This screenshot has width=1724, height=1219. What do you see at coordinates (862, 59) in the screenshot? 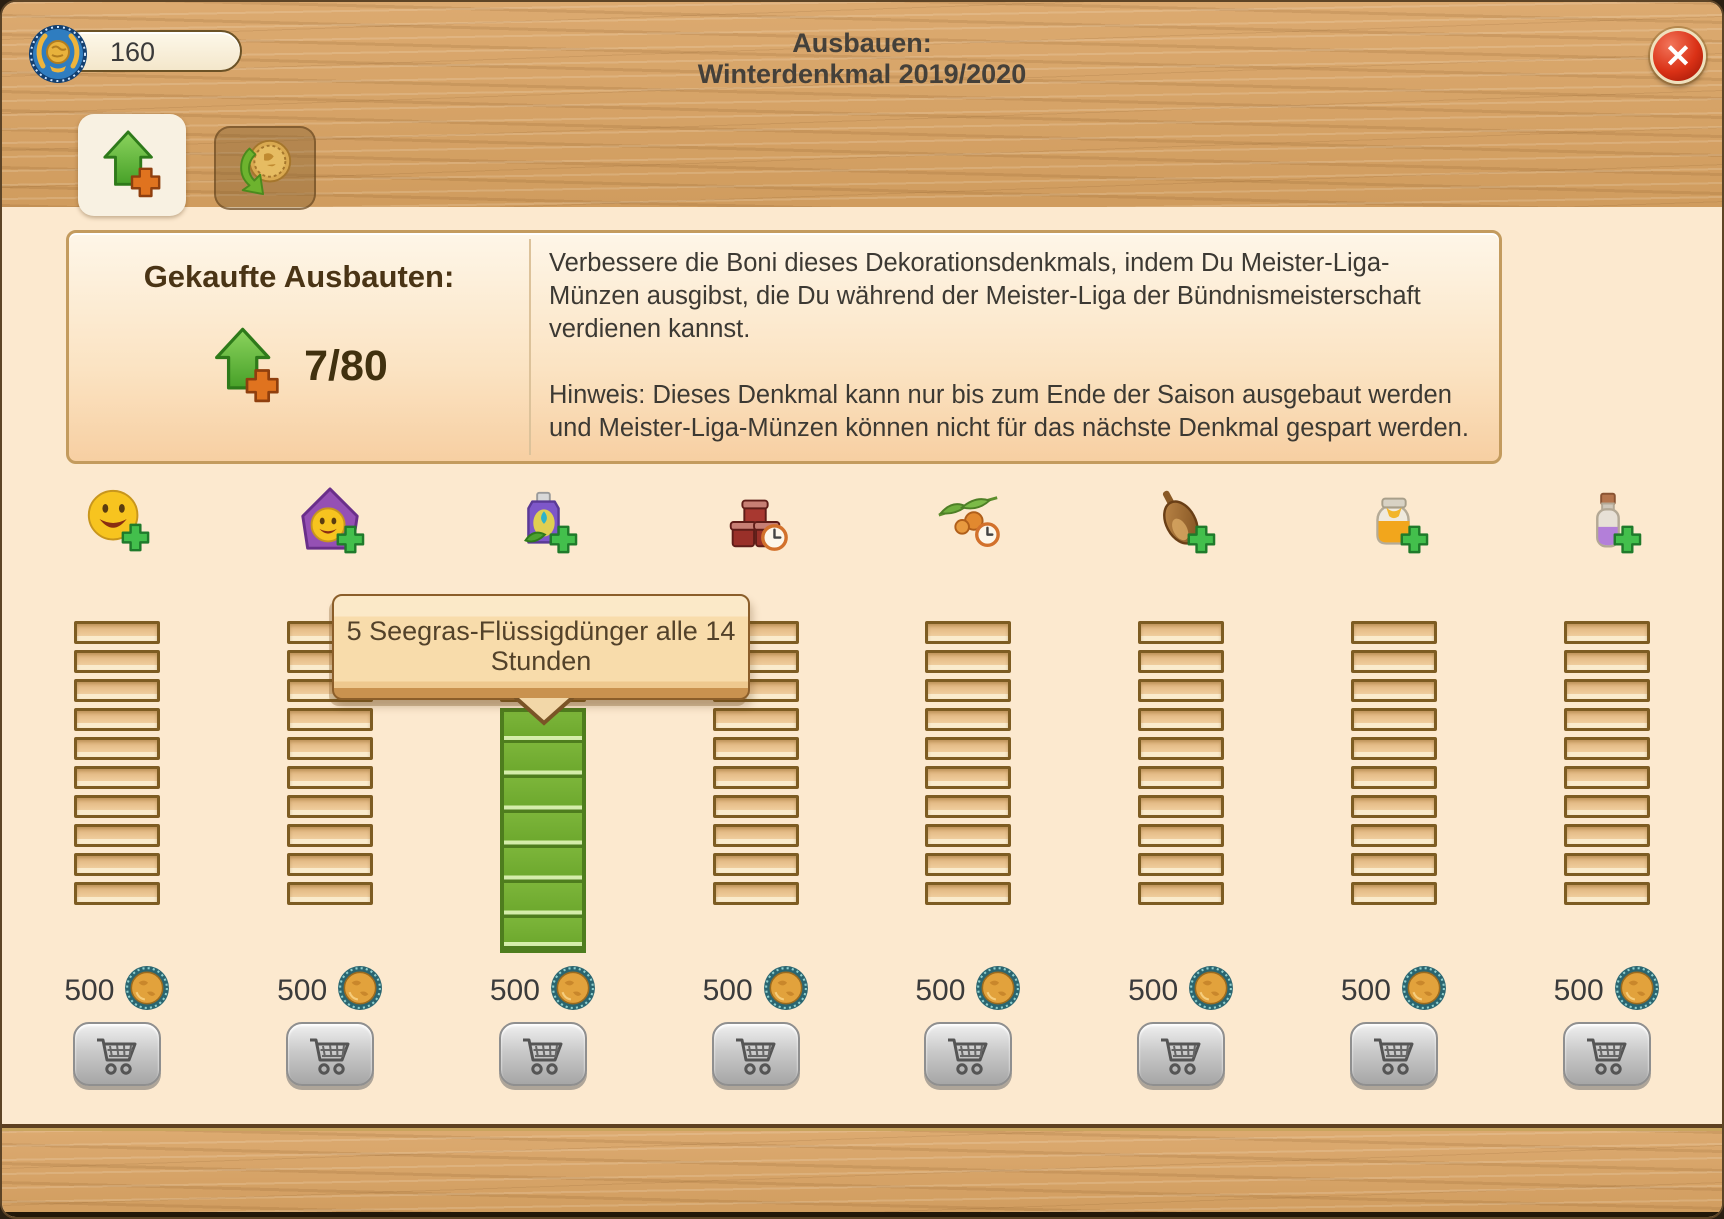
I see `window-title: Ausbauen: Winterdenkmal 2019/2020` at bounding box center [862, 59].